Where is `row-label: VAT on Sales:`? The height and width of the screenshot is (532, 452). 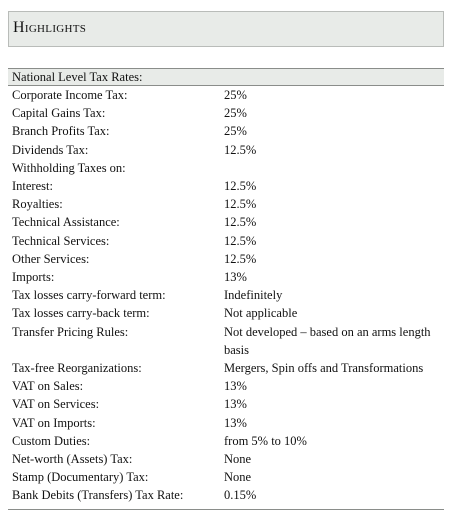 row-label: VAT on Sales: is located at coordinates (48, 386).